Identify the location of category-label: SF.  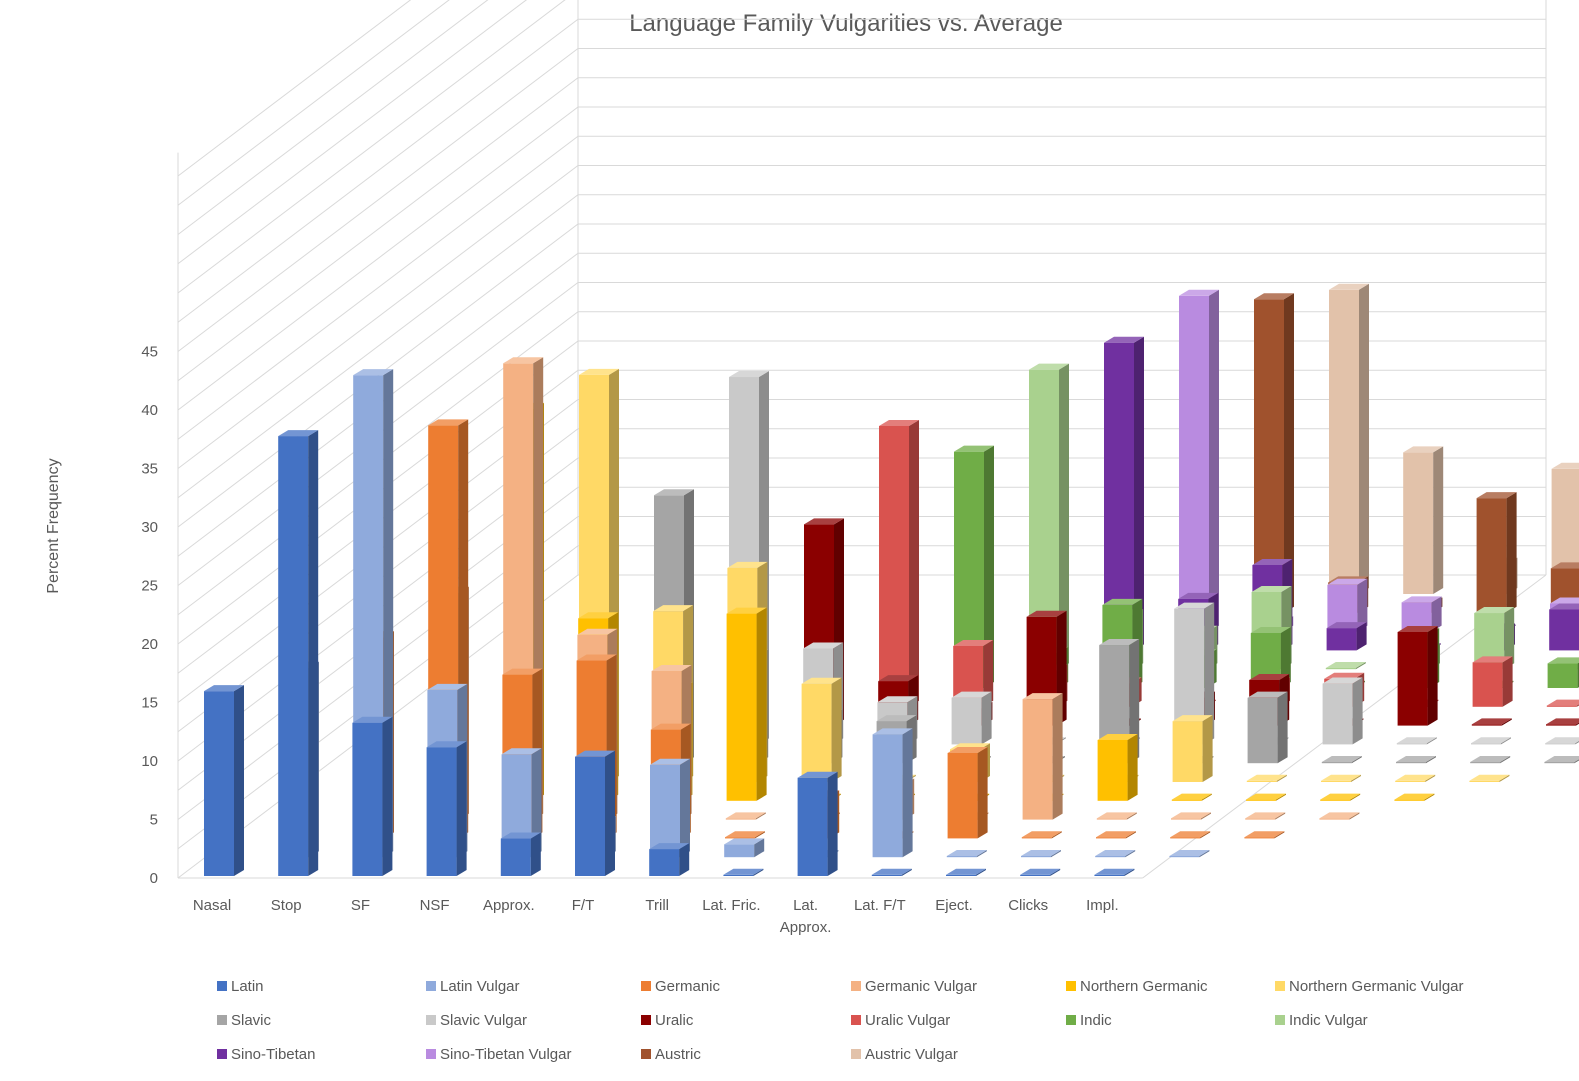
(360, 905).